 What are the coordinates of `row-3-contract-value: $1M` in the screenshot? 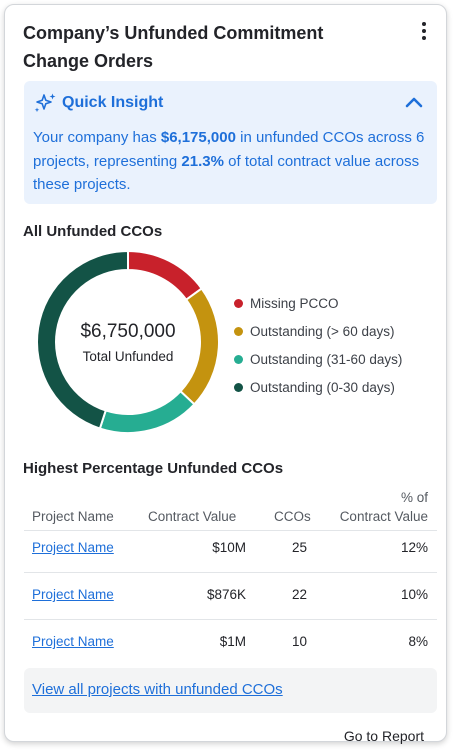 It's located at (232, 641).